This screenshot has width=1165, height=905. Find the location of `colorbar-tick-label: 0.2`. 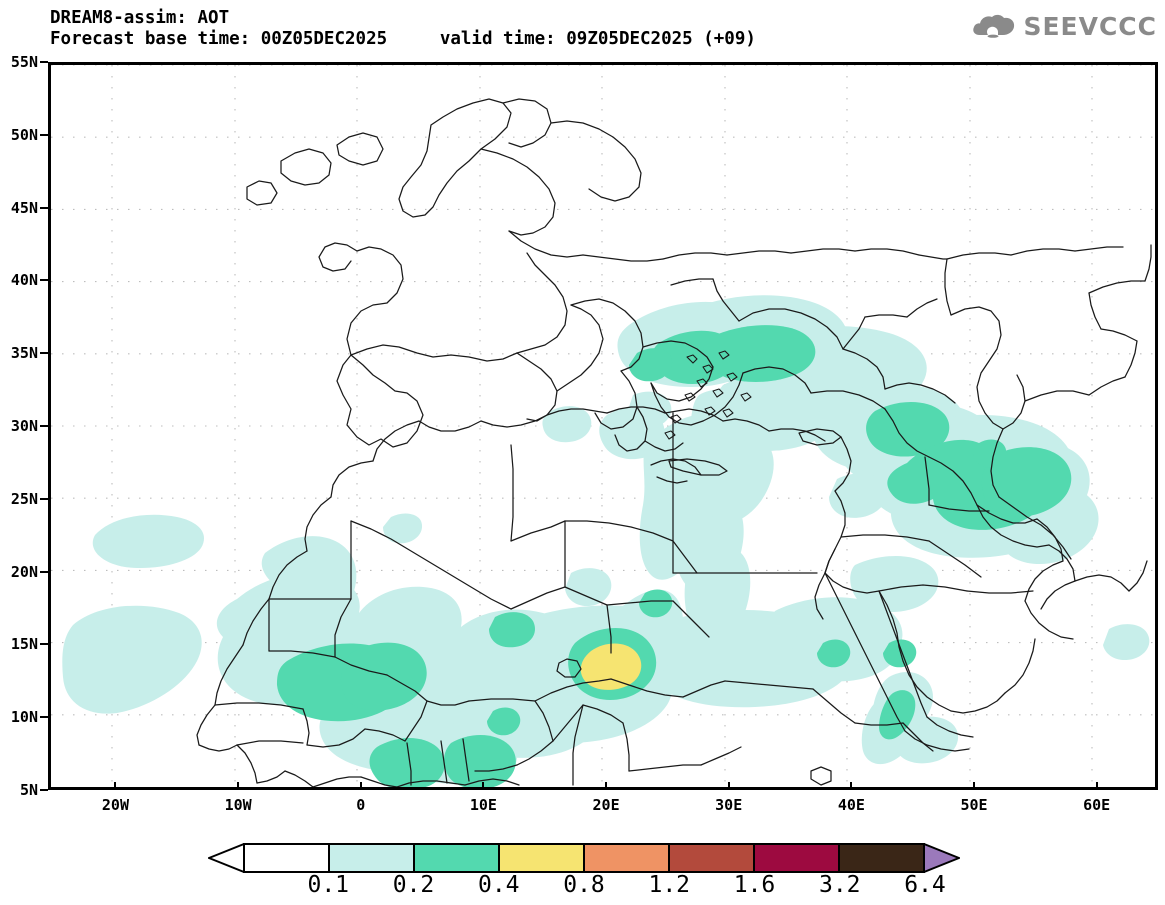

colorbar-tick-label: 0.2 is located at coordinates (413, 885).